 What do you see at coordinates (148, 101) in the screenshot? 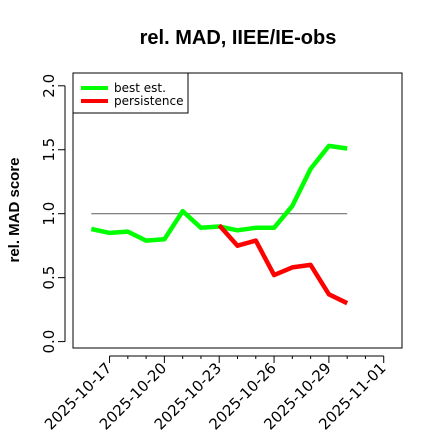
I see `legend-label-persistence: persistence` at bounding box center [148, 101].